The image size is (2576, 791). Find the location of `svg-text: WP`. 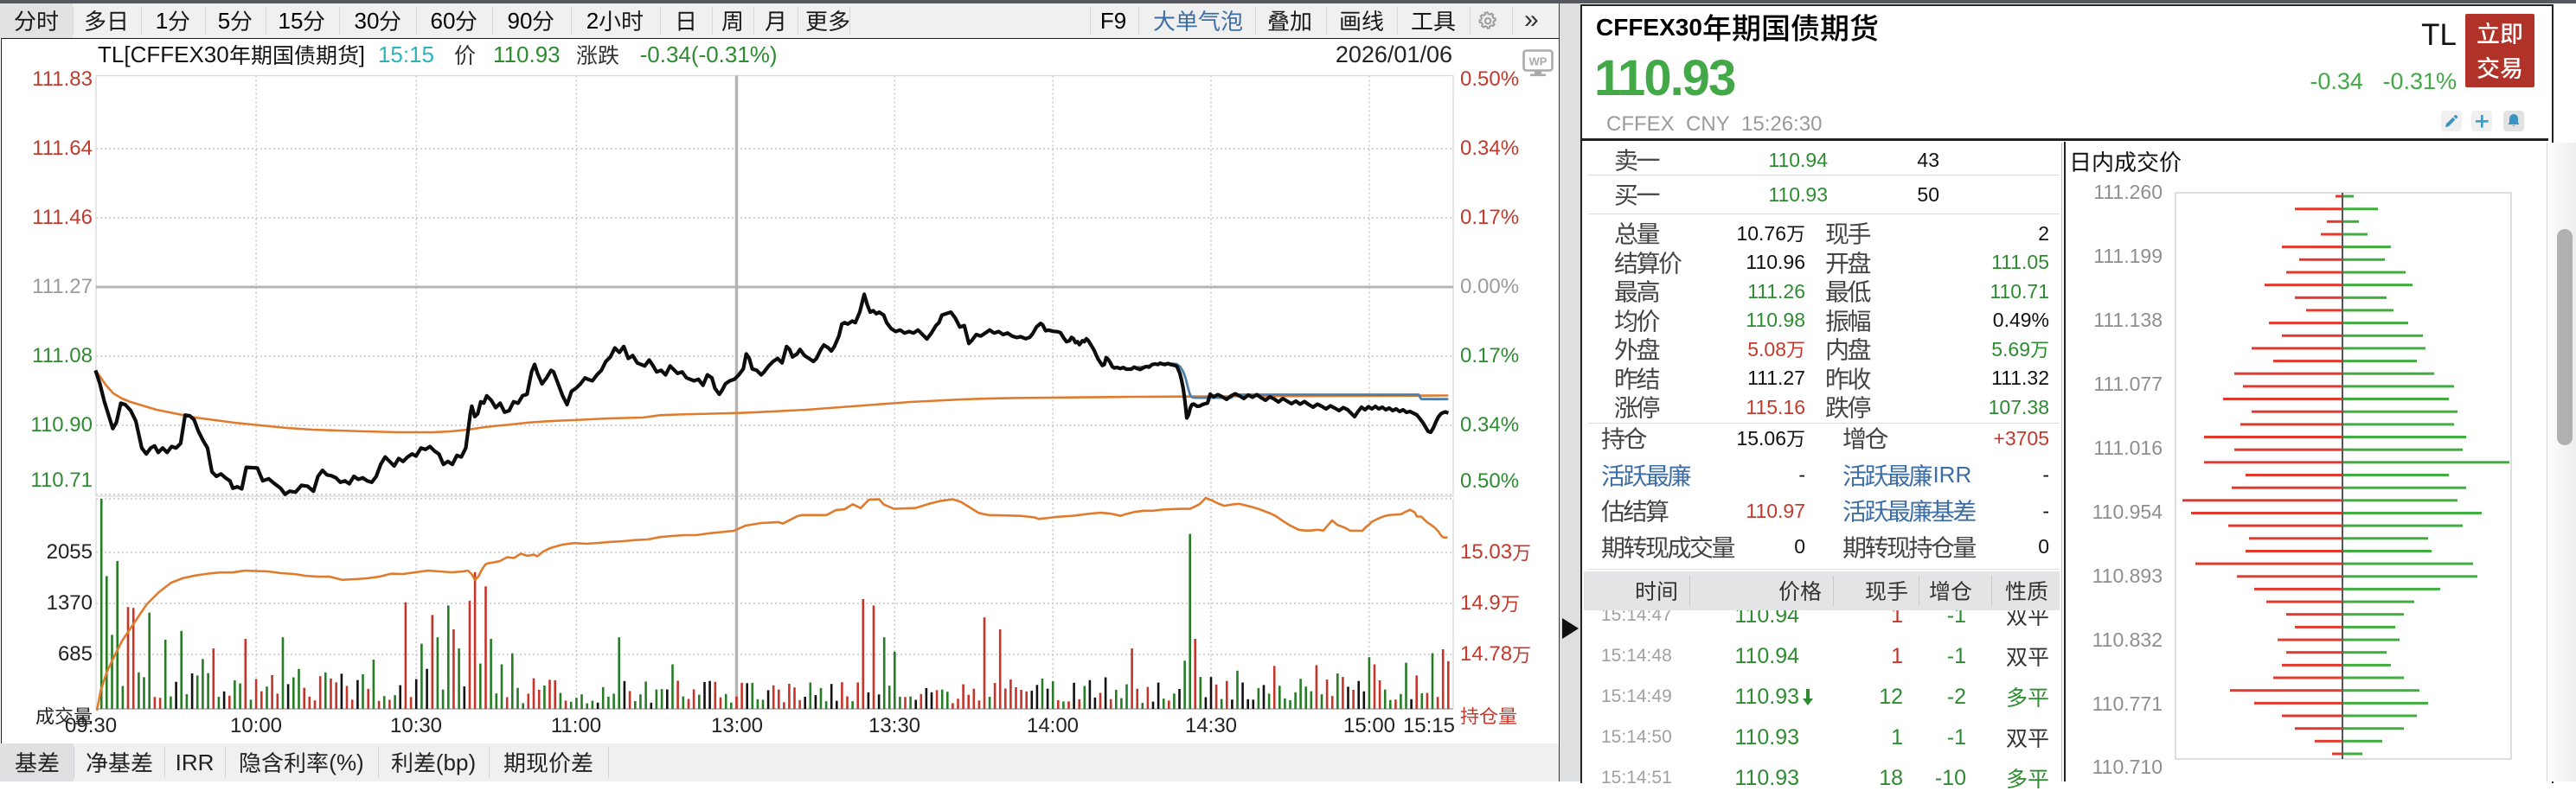

svg-text: WP is located at coordinates (1538, 61).